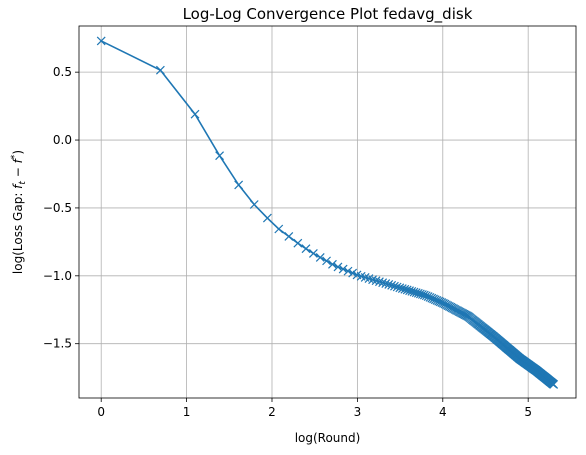 Image resolution: width=586 pixels, height=455 pixels. Describe the element at coordinates (62, 140) in the screenshot. I see `y-tick-label: 0.0` at that location.